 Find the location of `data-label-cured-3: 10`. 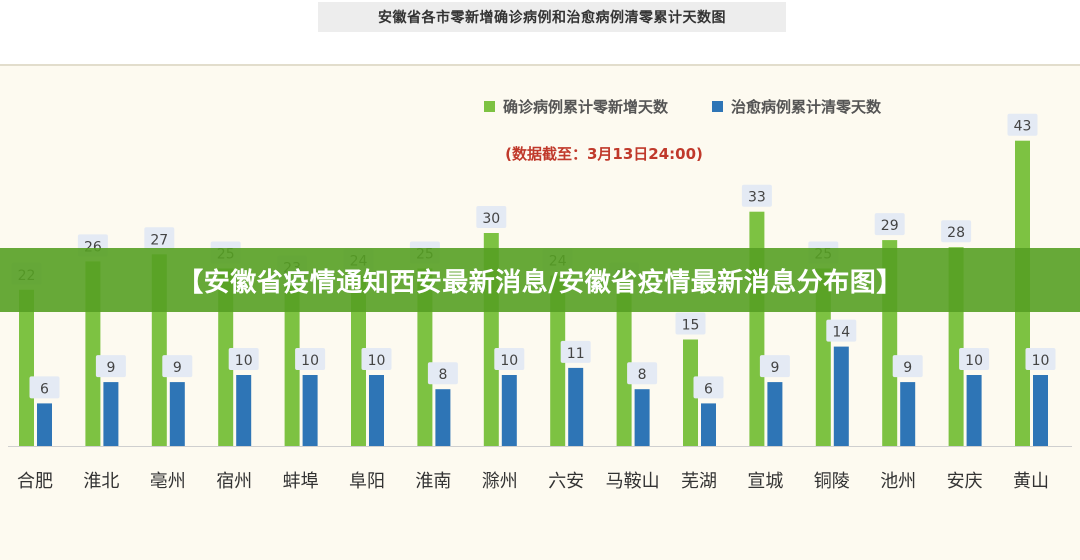

data-label-cured-3: 10 is located at coordinates (244, 361).